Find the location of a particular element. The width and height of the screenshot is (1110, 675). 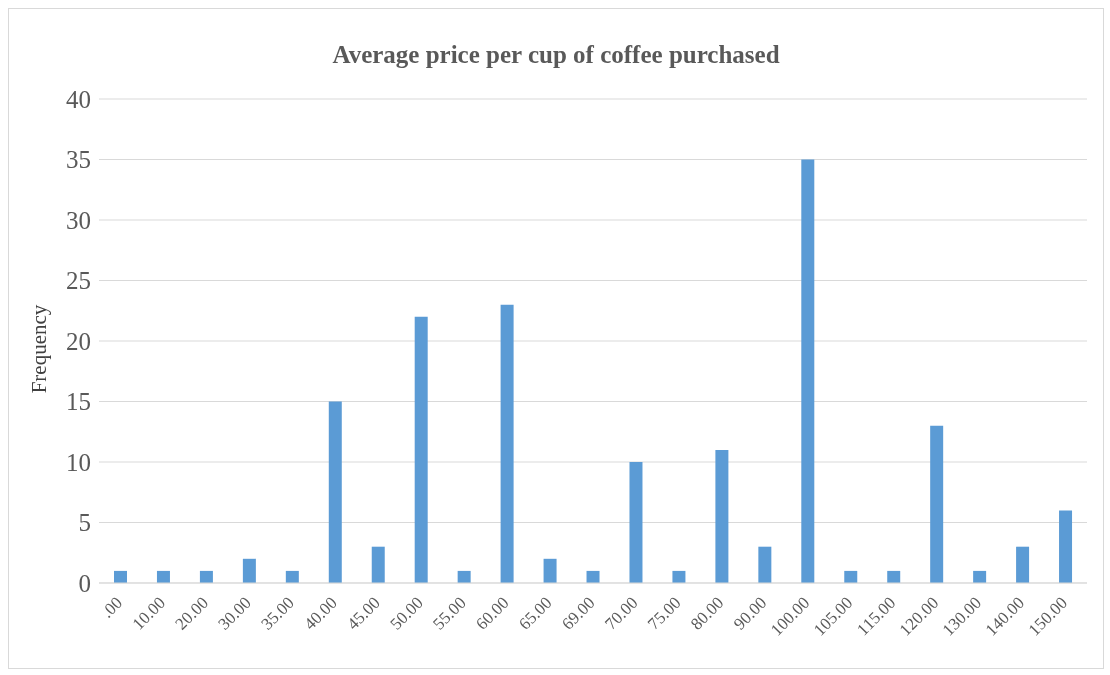

y-tick-label: 25 is located at coordinates (78, 281).